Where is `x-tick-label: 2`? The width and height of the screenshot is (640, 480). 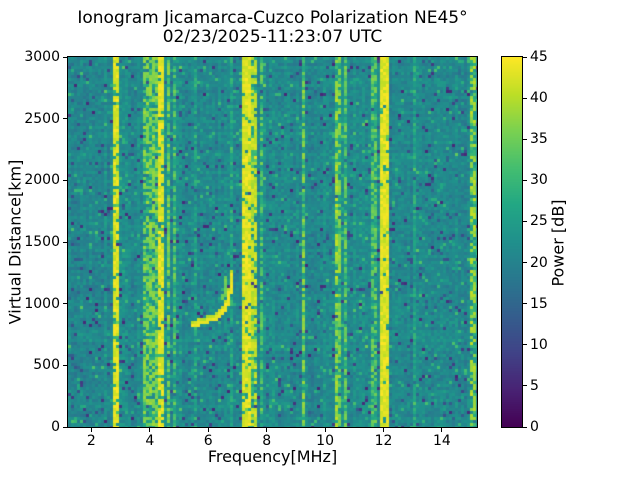
x-tick-label: 2 is located at coordinates (91, 441).